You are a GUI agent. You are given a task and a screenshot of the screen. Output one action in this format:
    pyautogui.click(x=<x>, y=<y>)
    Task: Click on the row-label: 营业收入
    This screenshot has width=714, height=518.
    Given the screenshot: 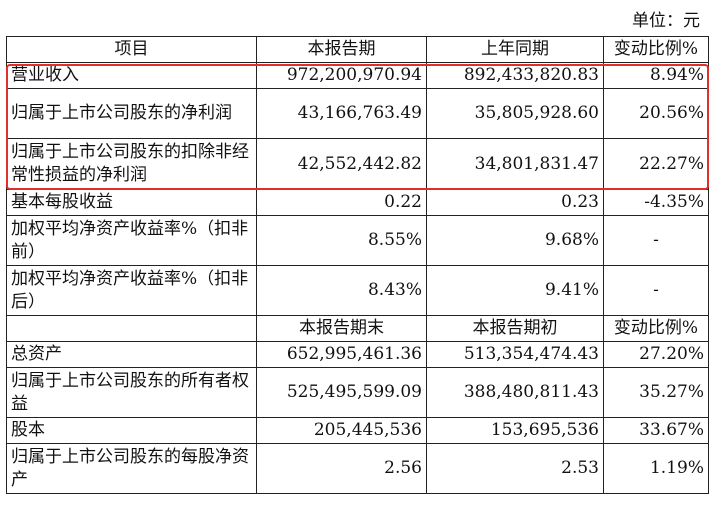 What is the action you would take?
    pyautogui.click(x=131, y=75)
    